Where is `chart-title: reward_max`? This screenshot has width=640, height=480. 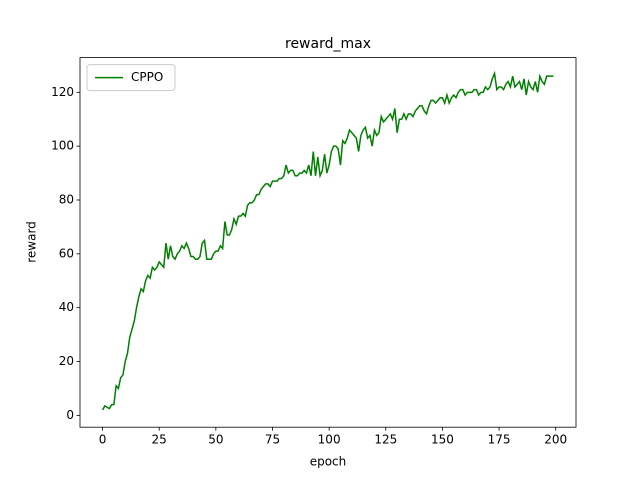
chart-title: reward_max is located at coordinates (328, 44).